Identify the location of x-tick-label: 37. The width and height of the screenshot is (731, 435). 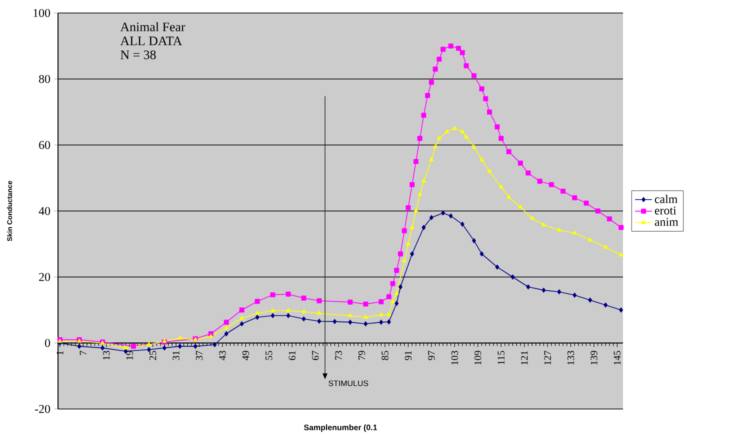
(199, 355).